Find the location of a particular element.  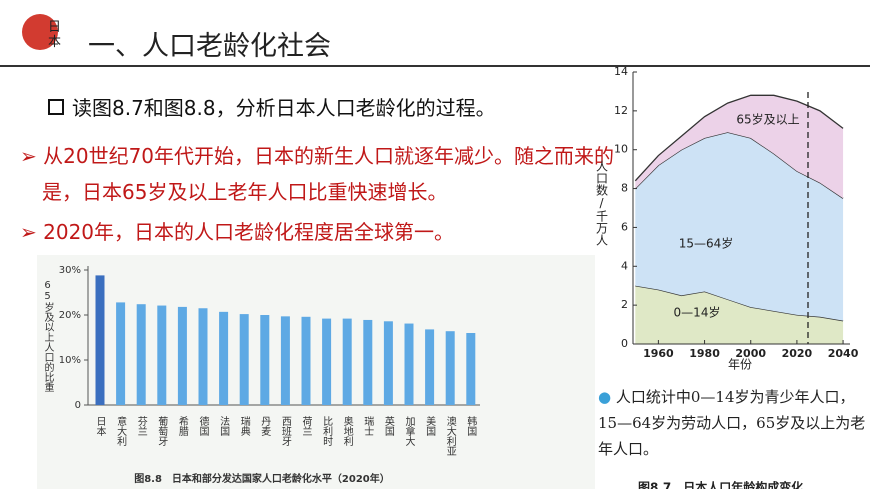

x-tick-label: 芬兰 is located at coordinates (141, 426).